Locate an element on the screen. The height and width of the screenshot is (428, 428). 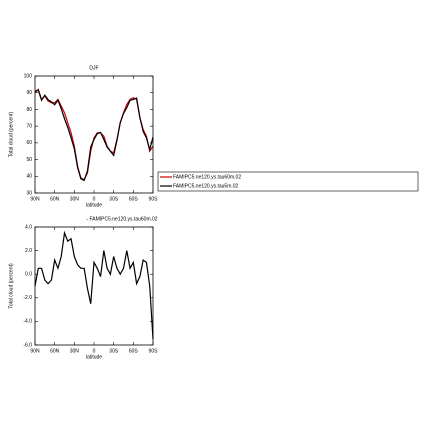
legend-label: FAMIPC5.ne120.ys.tau5m.02 is located at coordinates (206, 186).